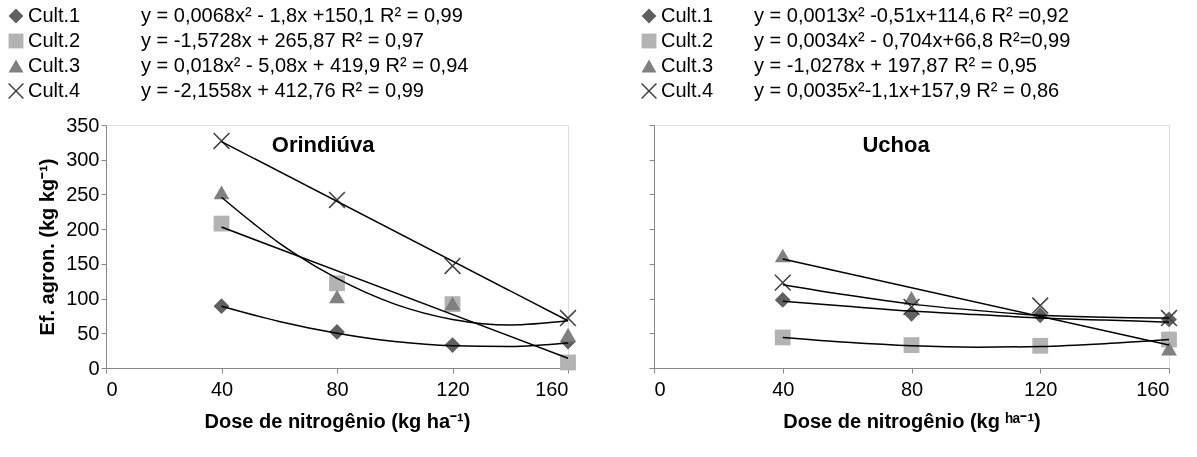 This screenshot has height=457, width=1197. Describe the element at coordinates (911, 15) in the screenshot. I see `text: y = 0,0013x² -0,51x+114,6 R² =0,92` at that location.